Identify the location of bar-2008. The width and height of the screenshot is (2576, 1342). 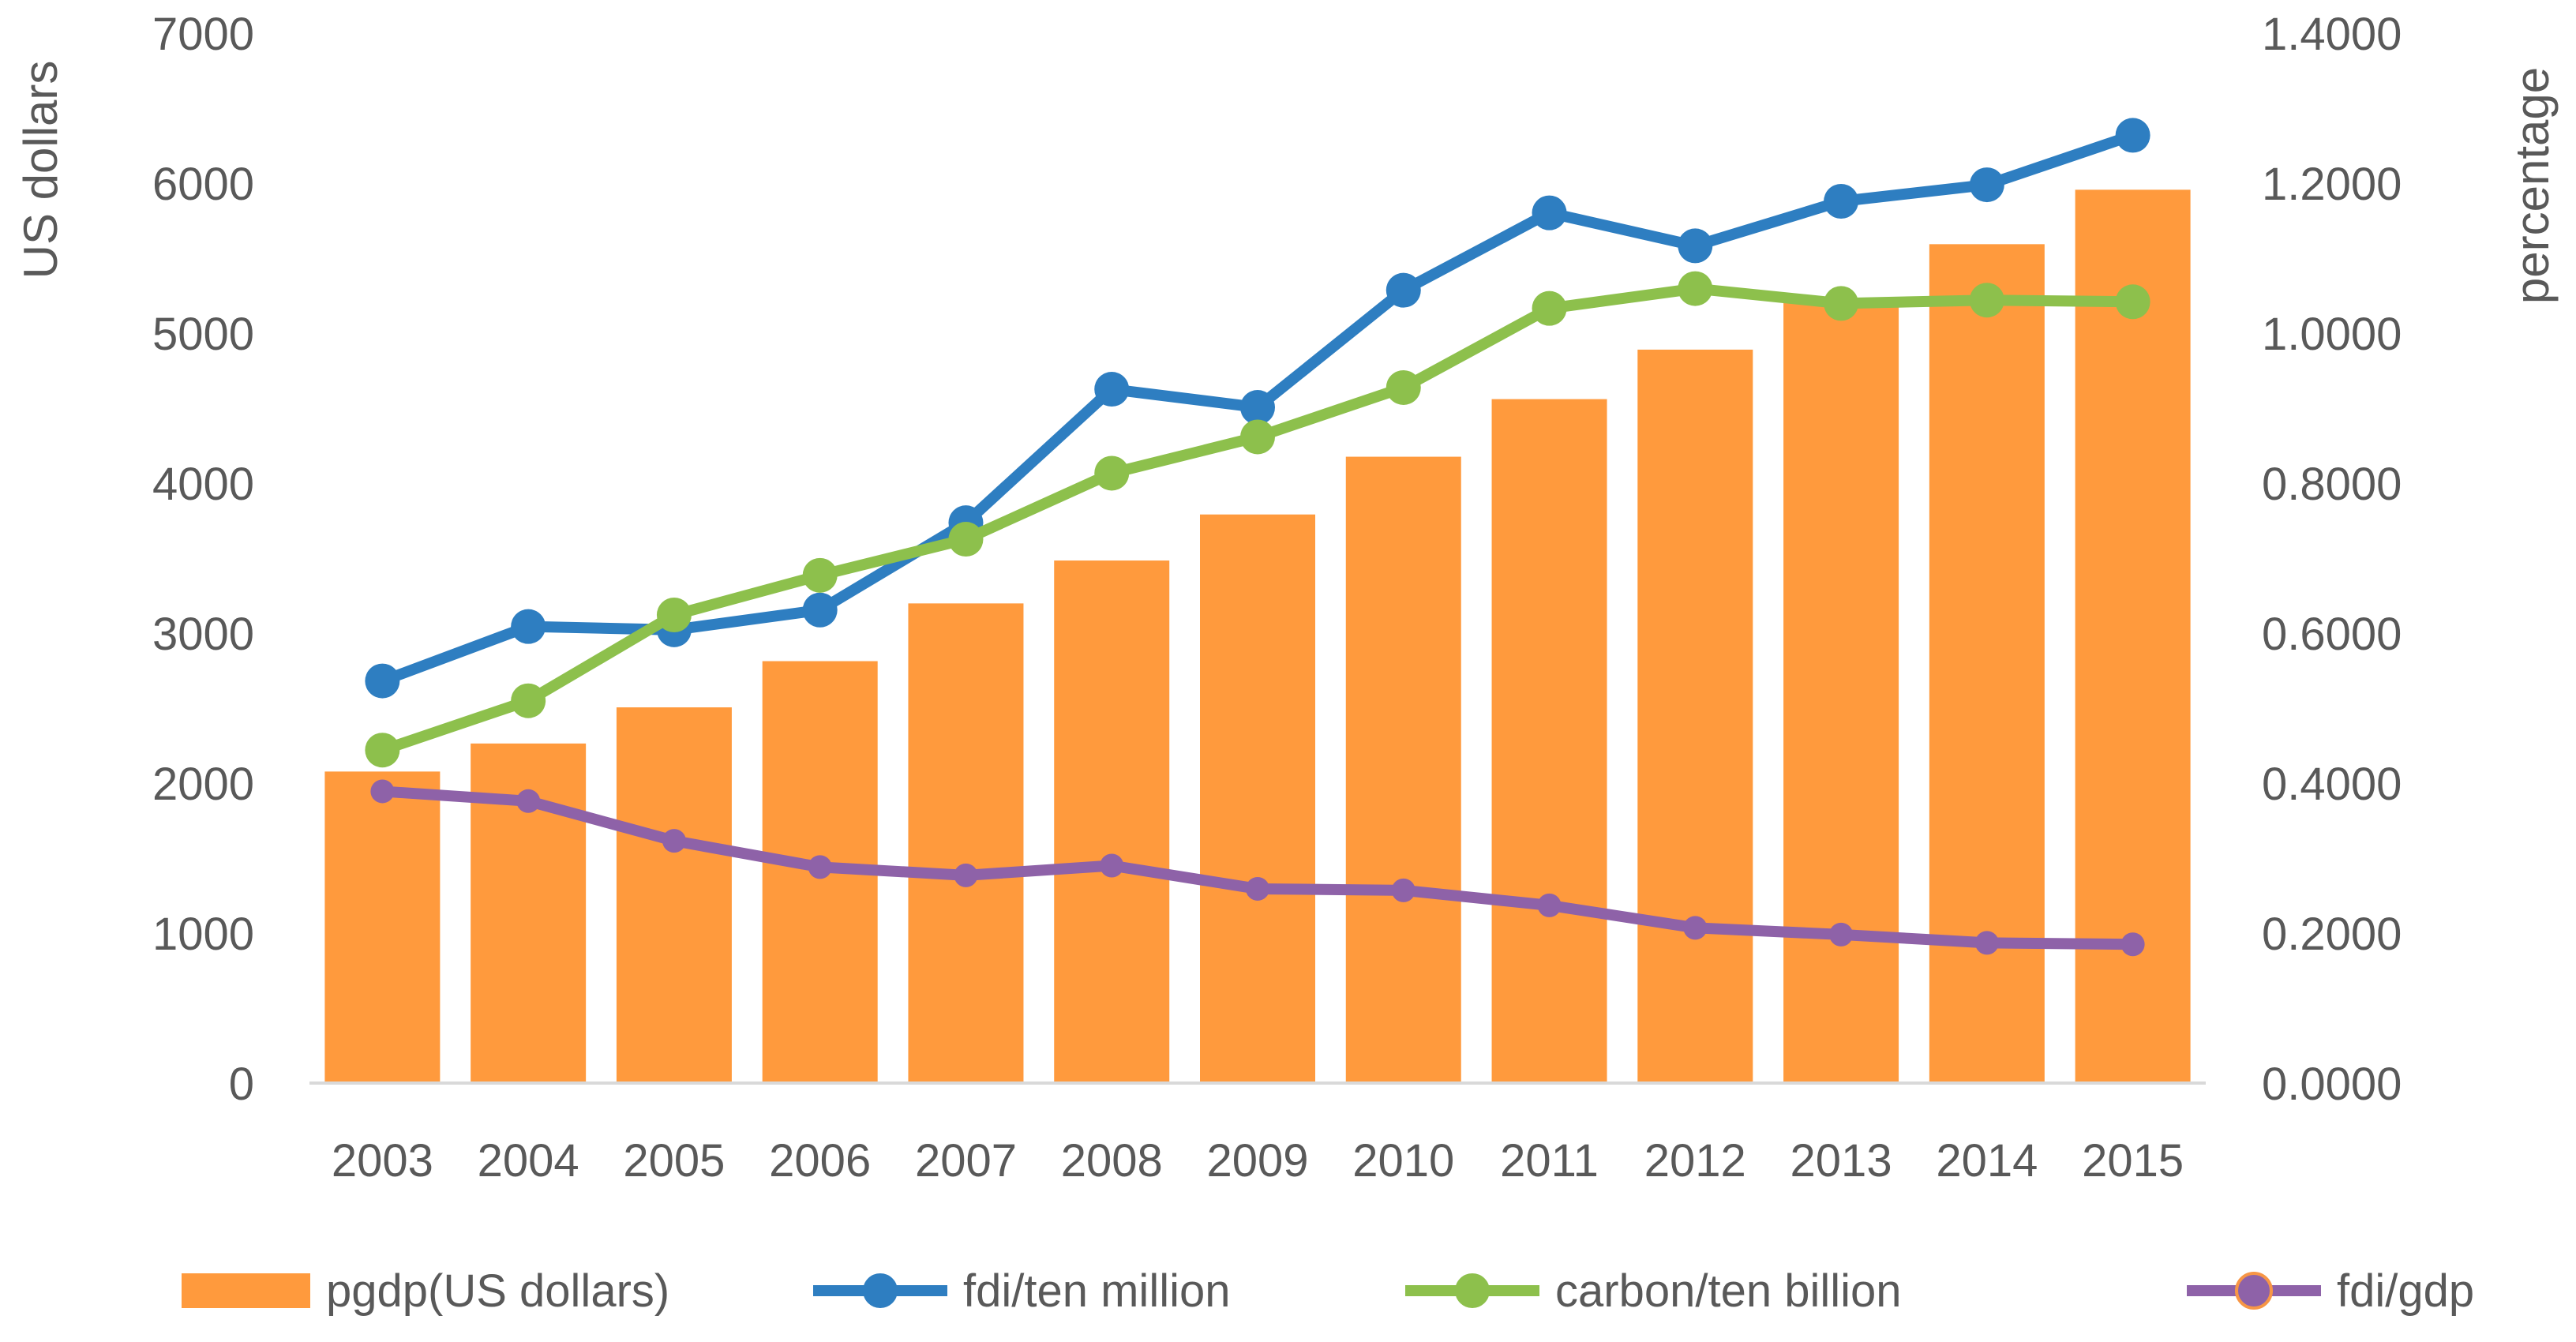
(1112, 822).